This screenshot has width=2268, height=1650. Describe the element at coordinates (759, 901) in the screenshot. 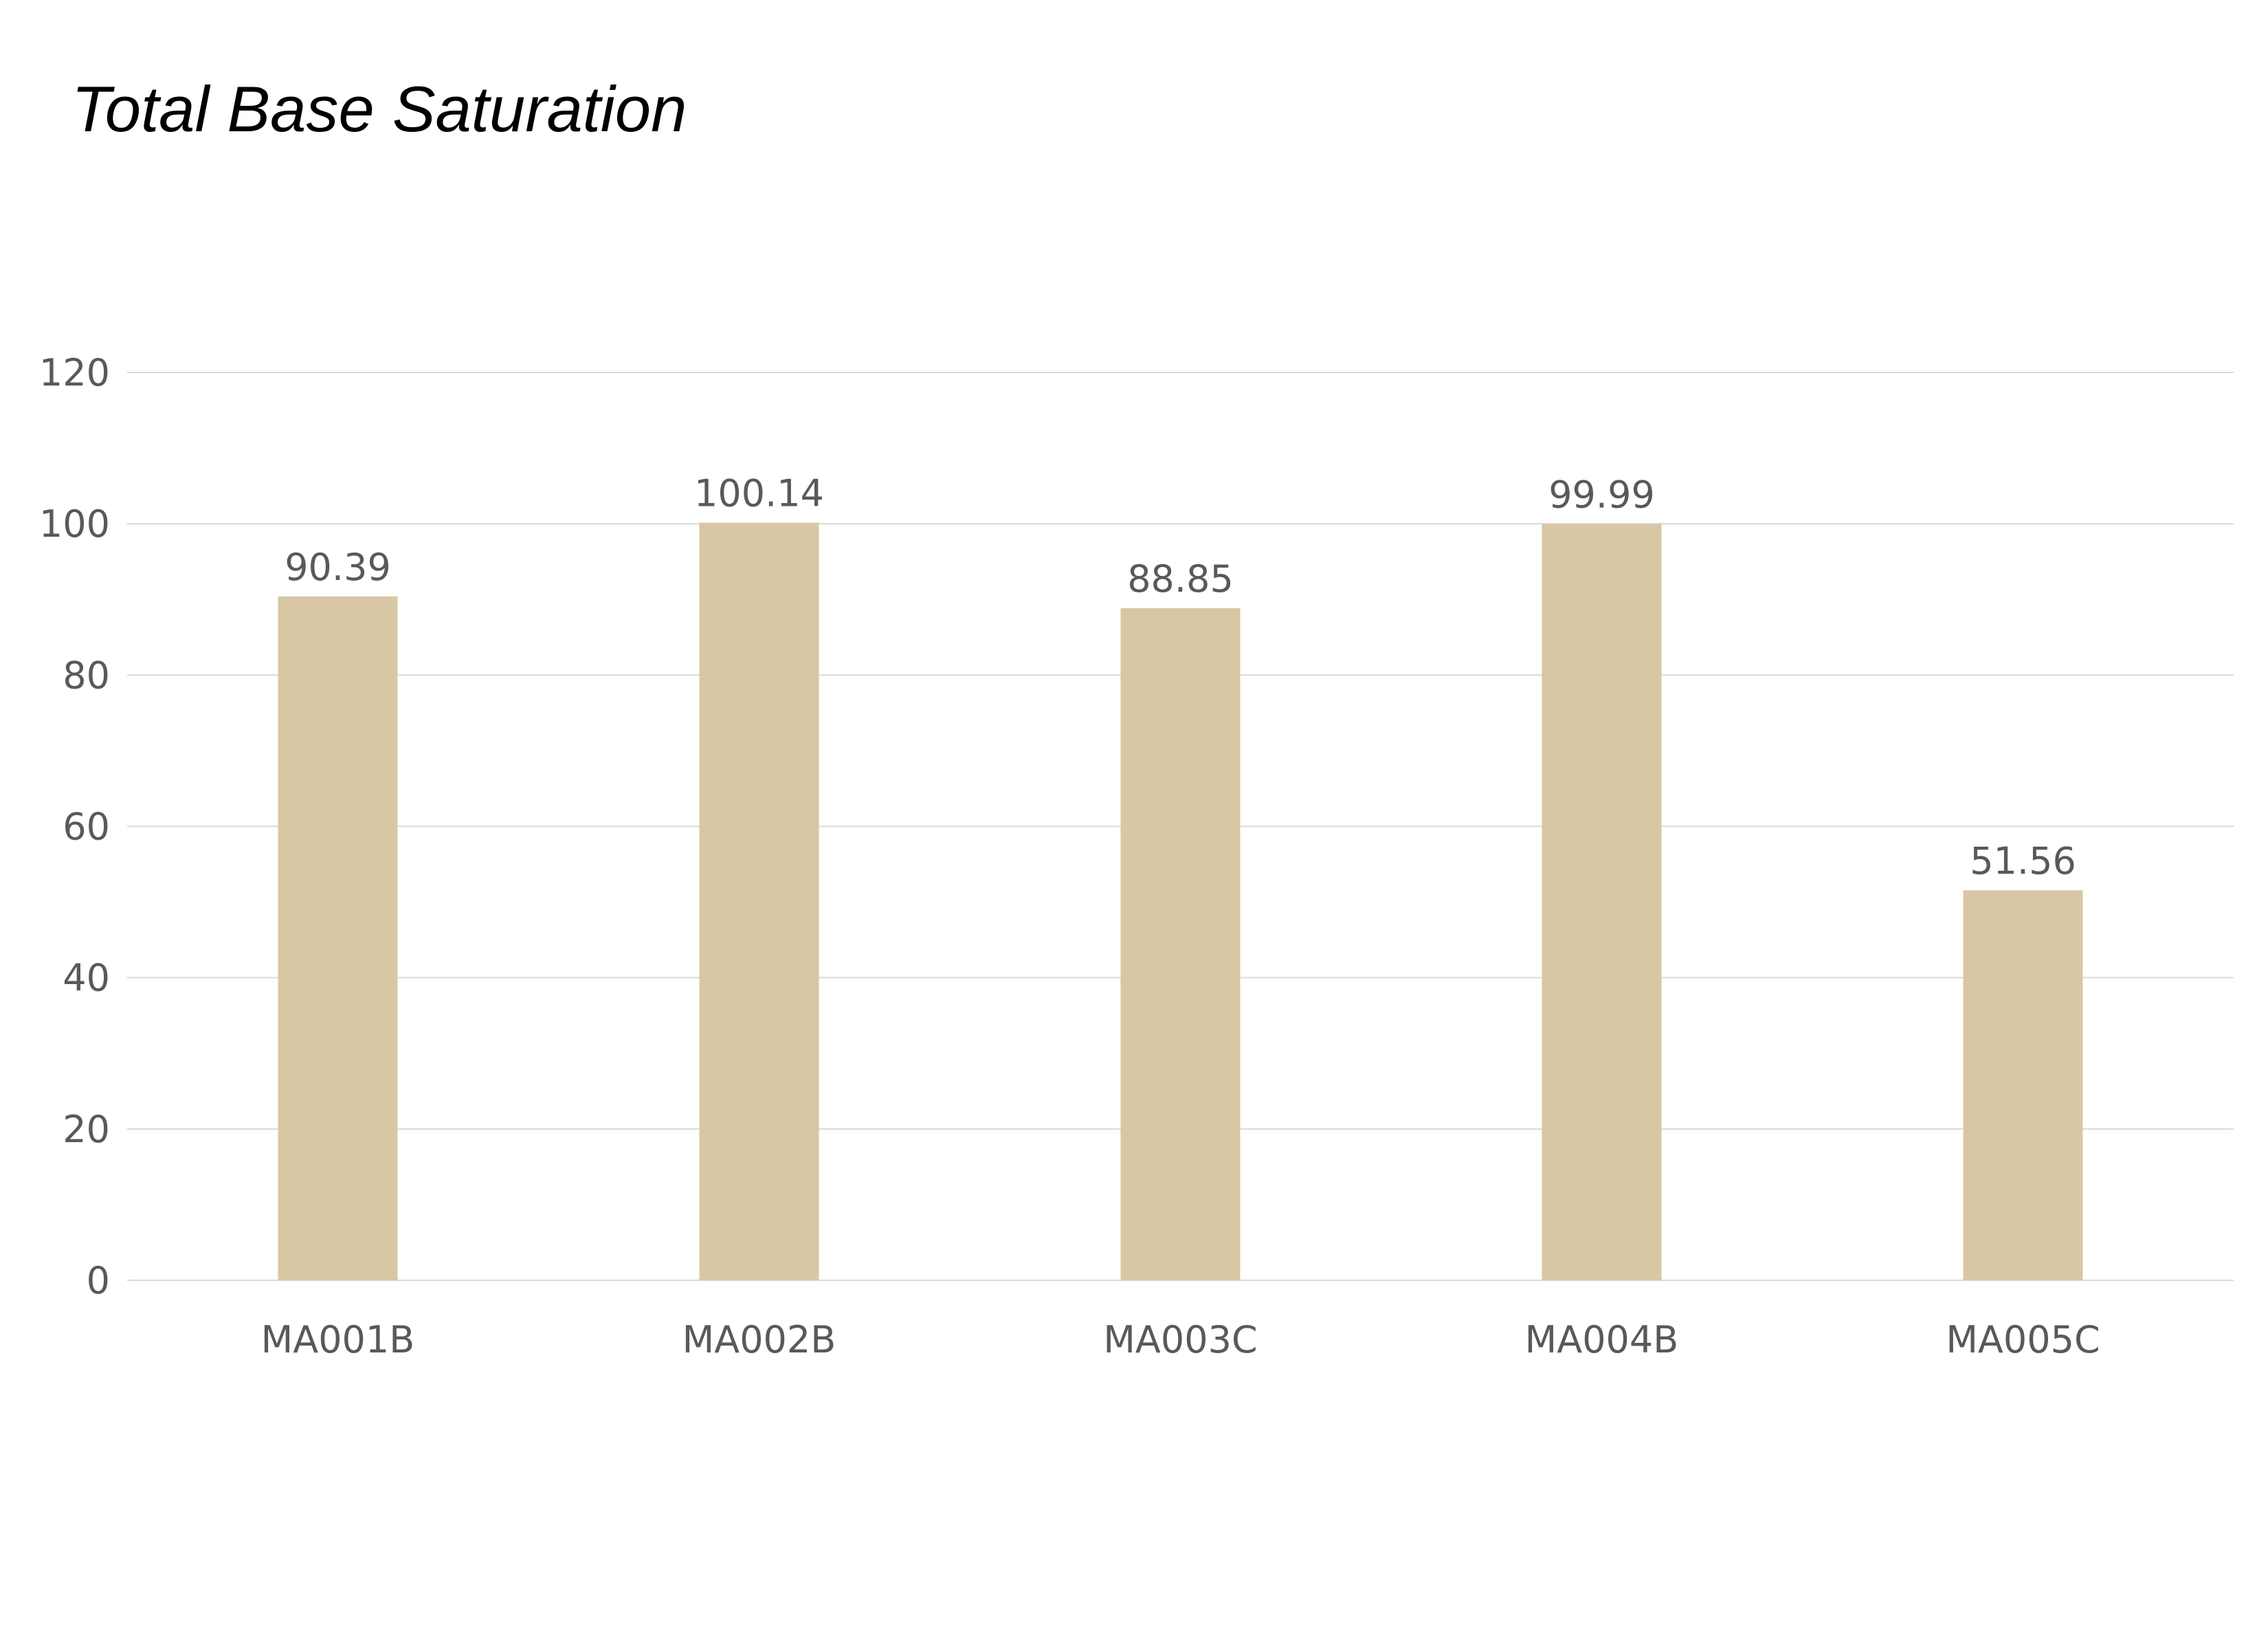

I see `bar-ma002b` at that location.